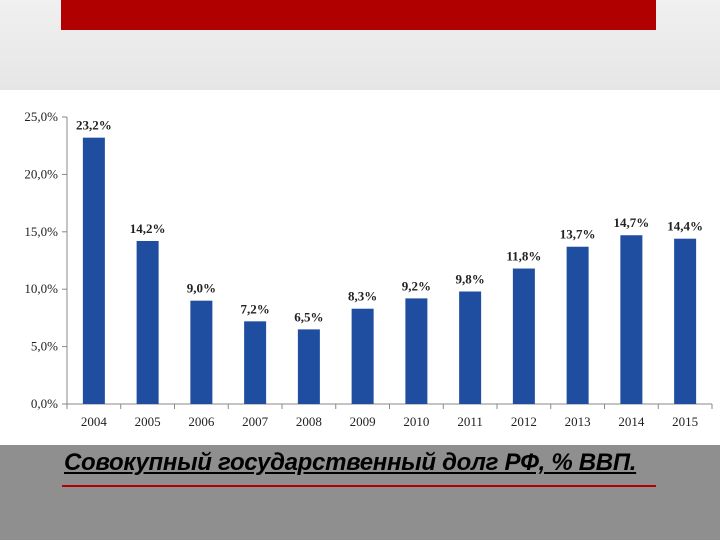 This screenshot has width=720, height=540. I want to click on y-tick-label: 15,0%, so click(41, 231).